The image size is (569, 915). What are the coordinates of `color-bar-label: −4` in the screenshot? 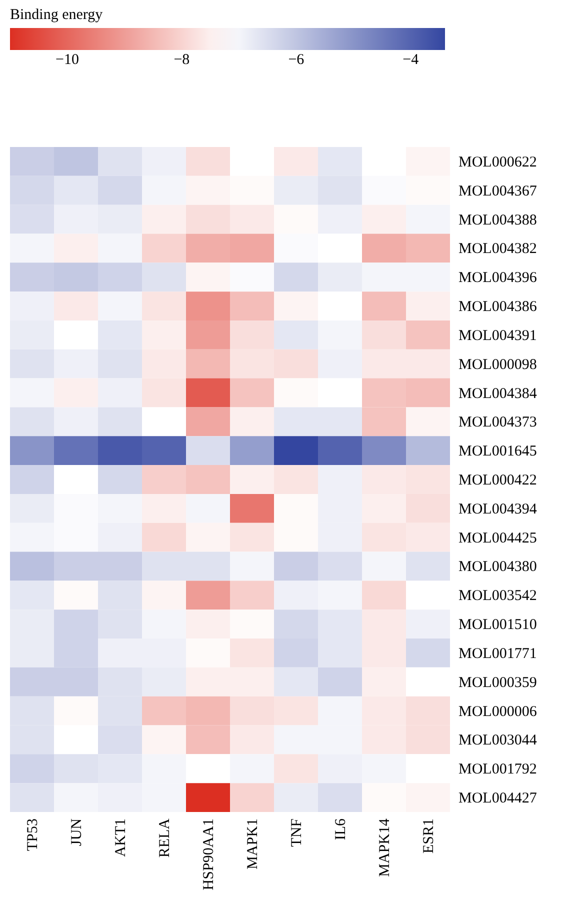 It's located at (411, 60).